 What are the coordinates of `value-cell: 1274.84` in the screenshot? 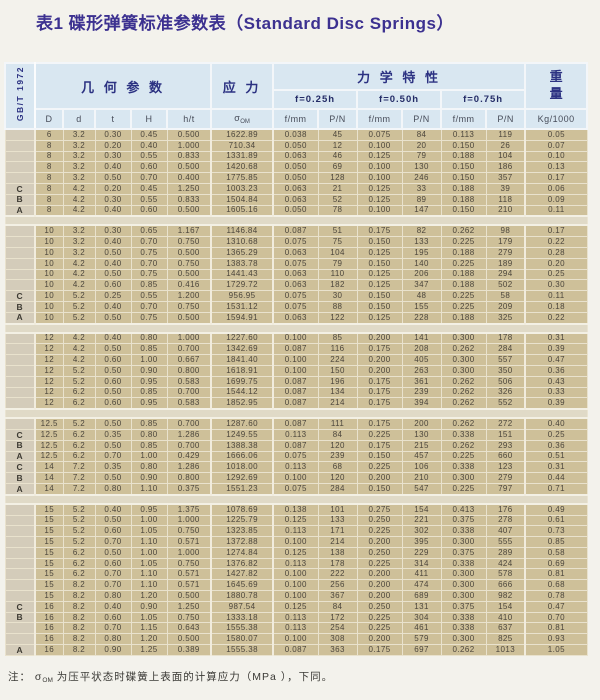 It's located at (242, 552).